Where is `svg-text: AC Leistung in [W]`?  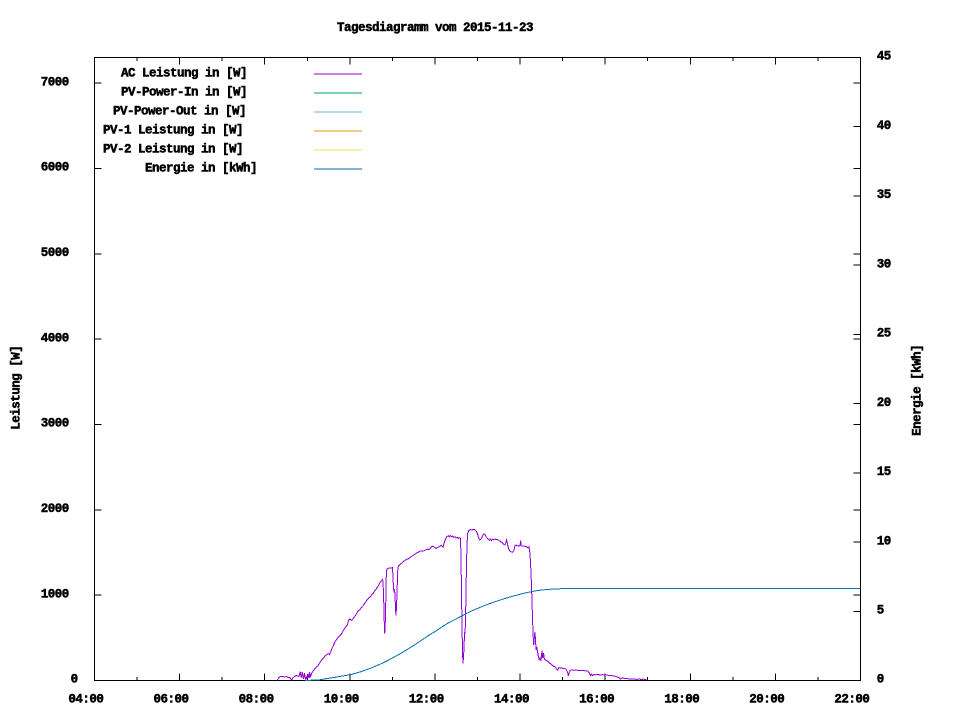
svg-text: AC Leistung in [W] is located at coordinates (184, 73).